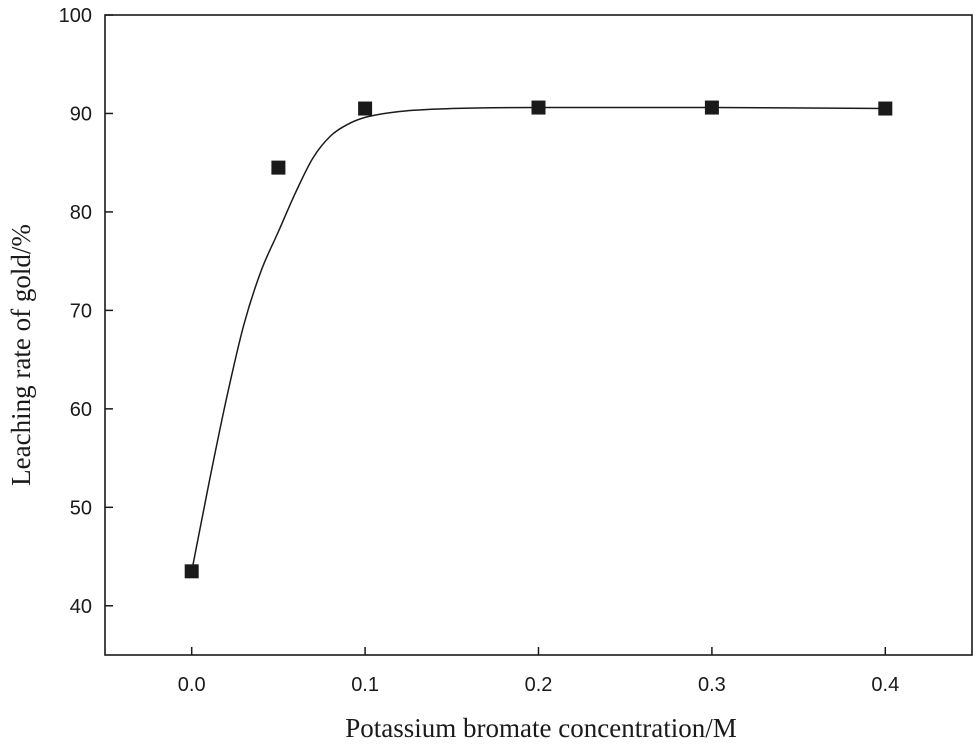 The width and height of the screenshot is (976, 748). I want to click on y-tick-label: 100, so click(75, 16).